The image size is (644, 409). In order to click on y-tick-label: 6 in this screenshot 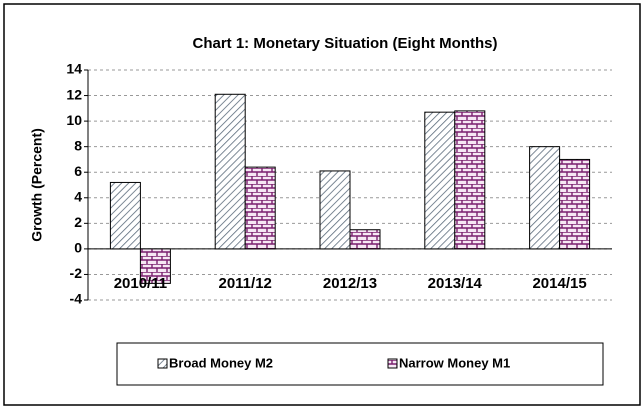, I will do `click(78, 171)`.